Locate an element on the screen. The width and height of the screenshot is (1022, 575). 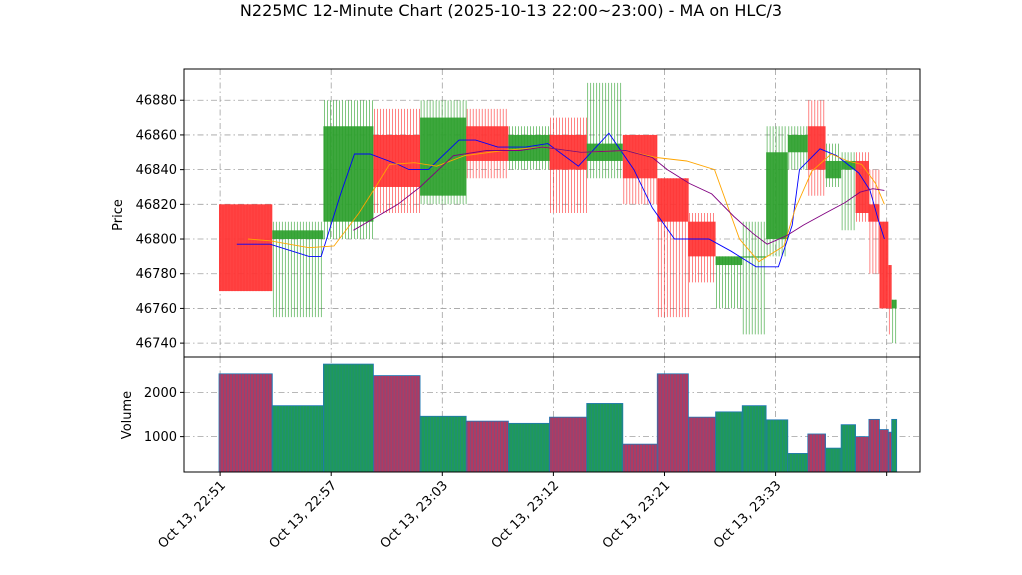
price-y-tick-label: 46860 is located at coordinates (156, 135).